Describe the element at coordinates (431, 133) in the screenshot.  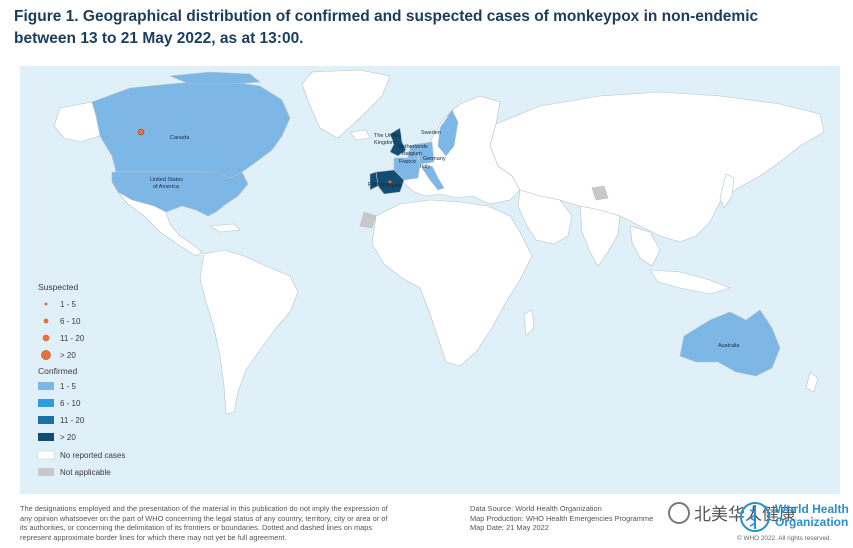
I see `label-sweden: Sweden` at that location.